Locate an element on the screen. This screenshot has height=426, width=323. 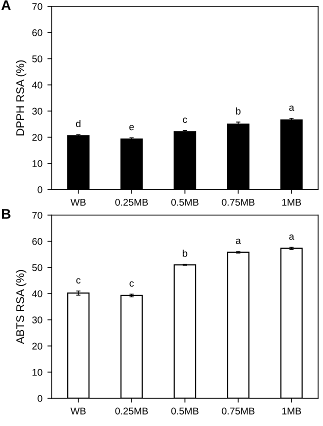
annotation: d is located at coordinates (78, 124).